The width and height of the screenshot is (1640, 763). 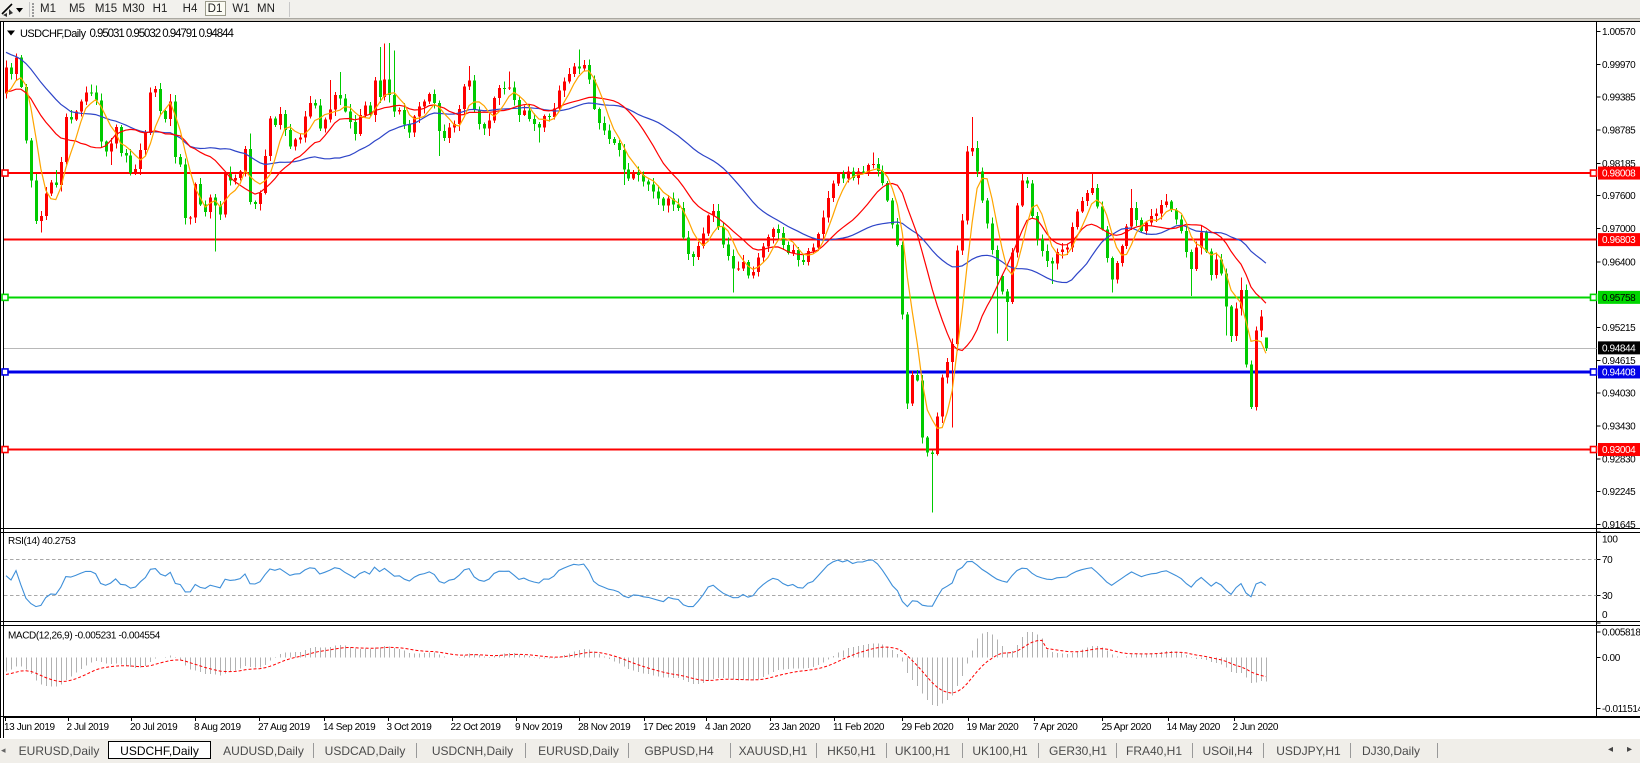 What do you see at coordinates (53, 34) in the screenshot?
I see `svg-text: USDCHF,Daily` at bounding box center [53, 34].